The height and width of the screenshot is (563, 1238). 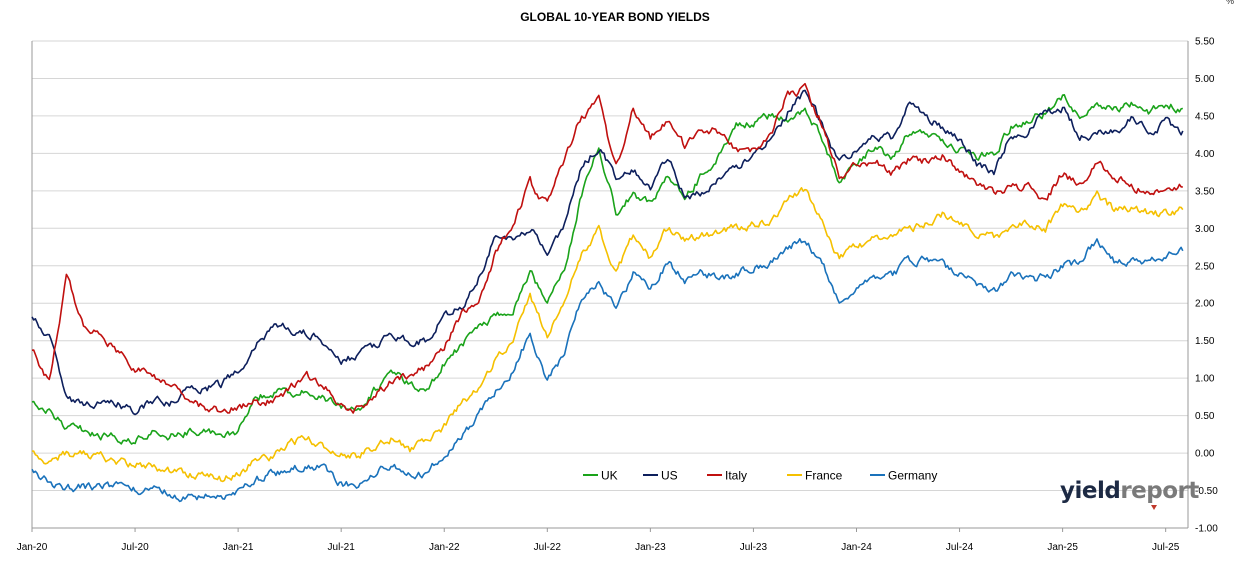 What do you see at coordinates (1062, 547) in the screenshot?
I see `x-tick-label: Jan-25` at bounding box center [1062, 547].